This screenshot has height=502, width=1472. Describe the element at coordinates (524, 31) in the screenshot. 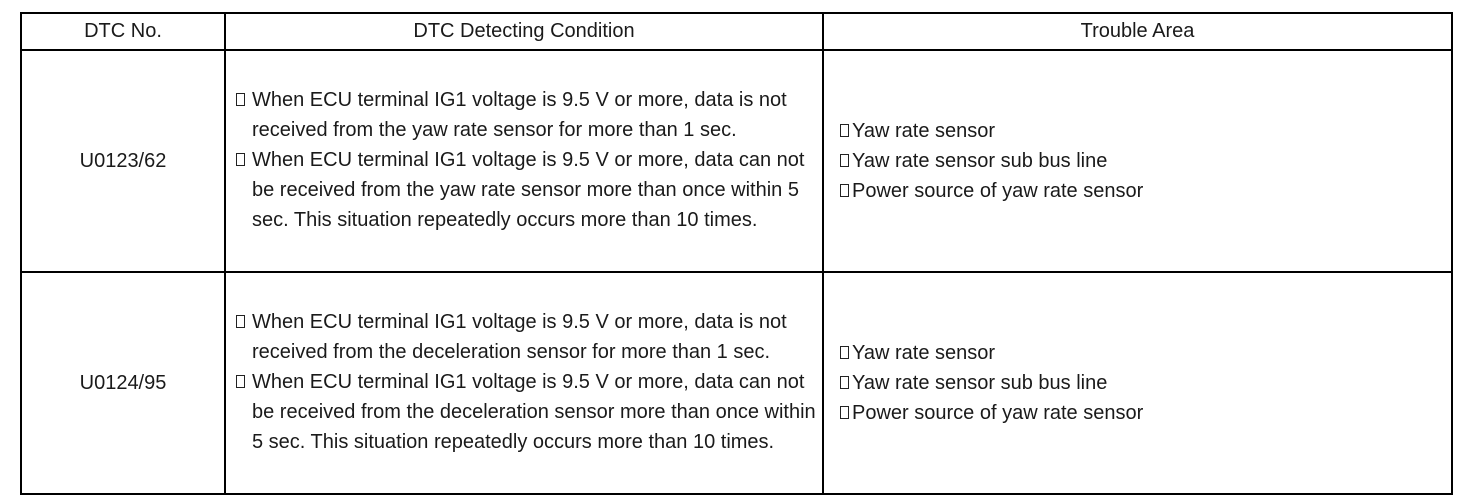

I see `header-condition: DTC Detecting Condition` at that location.